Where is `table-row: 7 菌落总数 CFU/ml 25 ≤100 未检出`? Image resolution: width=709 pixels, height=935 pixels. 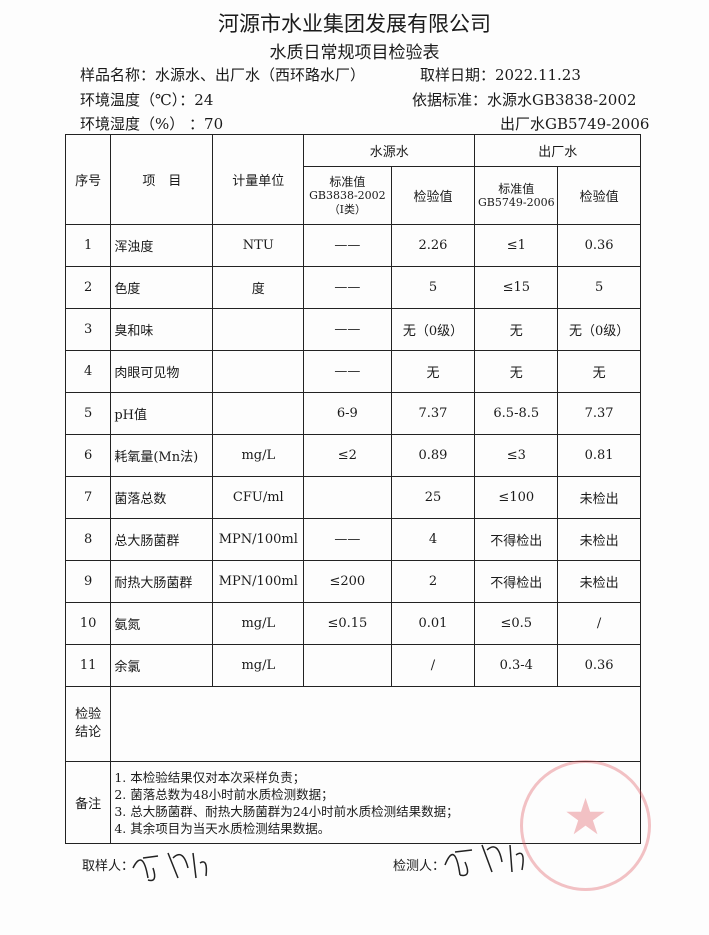
table-row: 7 菌落总数 CFU/ml 25 ≤100 未检出 is located at coordinates (352, 497).